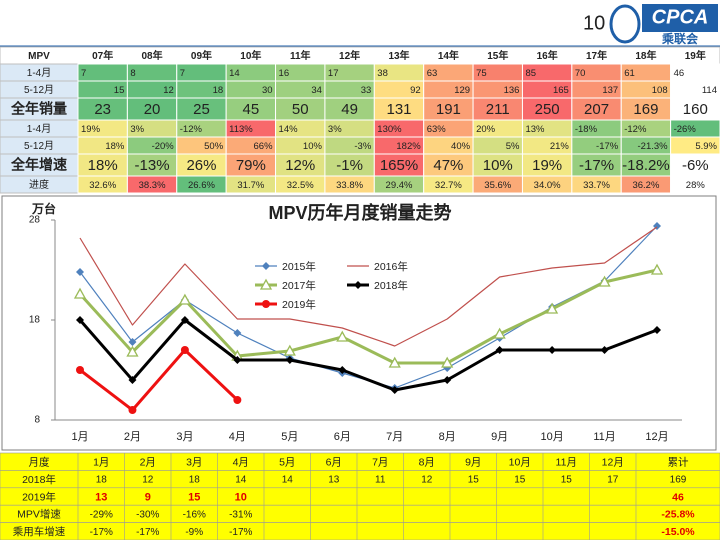 The width and height of the screenshot is (720, 540). I want to click on logo-name: CPCA, so click(680, 17).